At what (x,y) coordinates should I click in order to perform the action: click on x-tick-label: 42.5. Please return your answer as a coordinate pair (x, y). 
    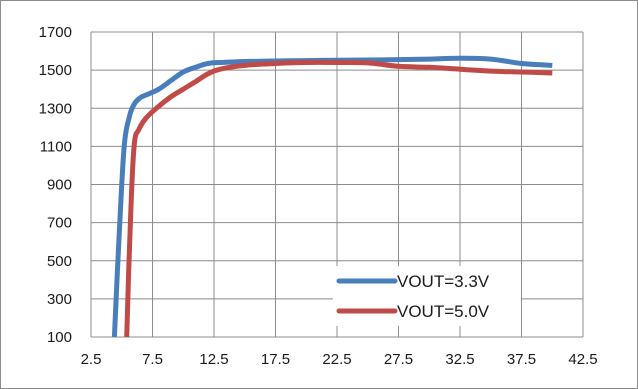
    Looking at the image, I should click on (582, 359).